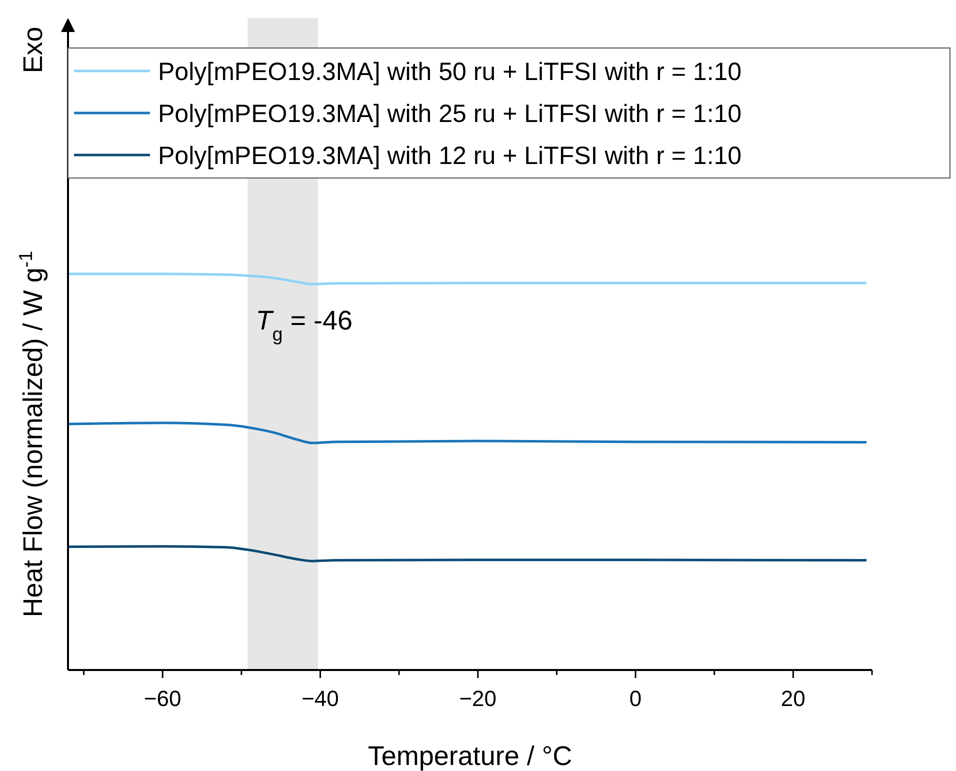 The image size is (956, 771). I want to click on text: Exo, so click(33, 50).